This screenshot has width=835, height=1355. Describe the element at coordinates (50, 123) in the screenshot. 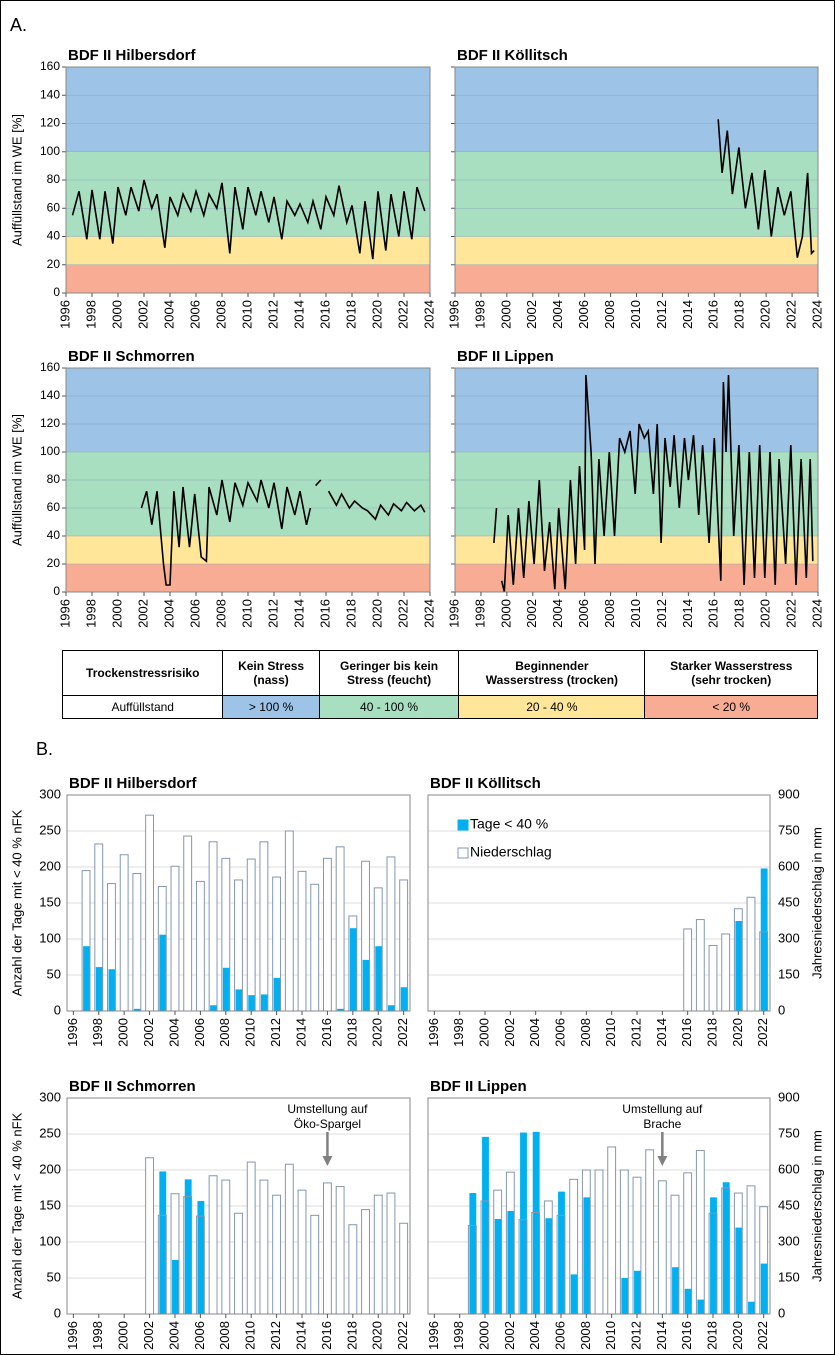

I see `y-tick-label: 120` at that location.